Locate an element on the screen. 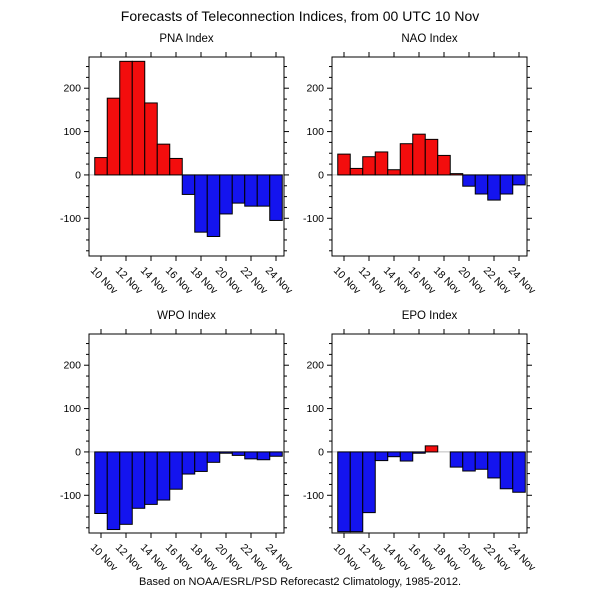 This screenshot has height=600, width=600. panel-title-pna: PNA Index is located at coordinates (186, 39).